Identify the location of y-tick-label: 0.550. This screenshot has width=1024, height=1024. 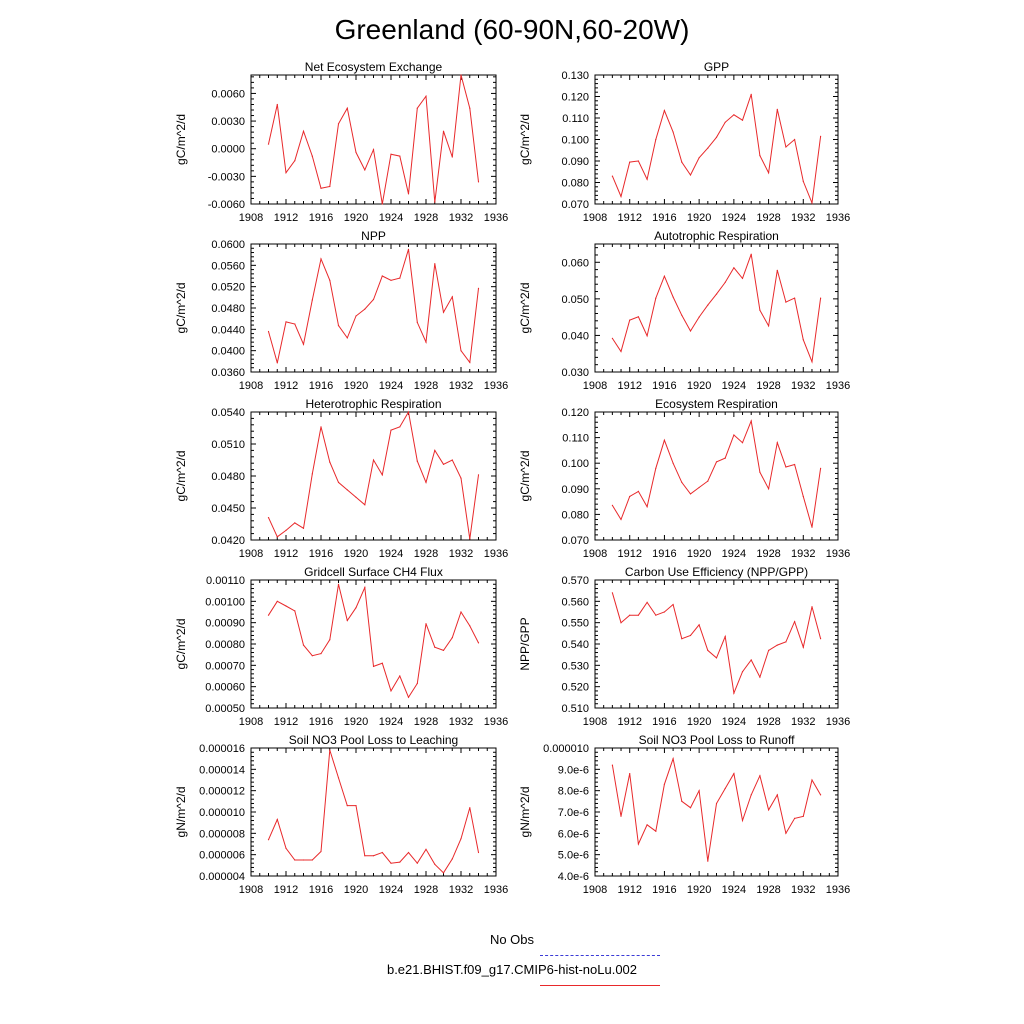
(575, 624).